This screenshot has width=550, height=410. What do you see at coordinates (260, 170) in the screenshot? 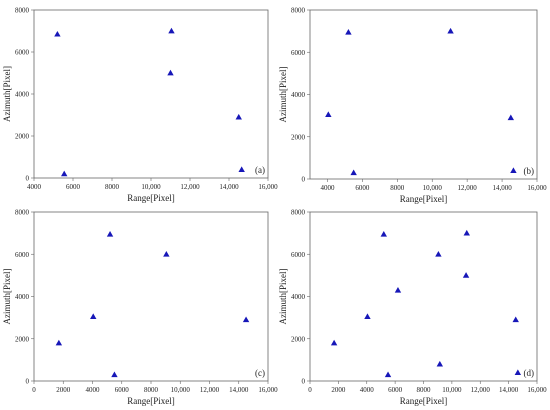
I see `panel-label: (a)` at bounding box center [260, 170].